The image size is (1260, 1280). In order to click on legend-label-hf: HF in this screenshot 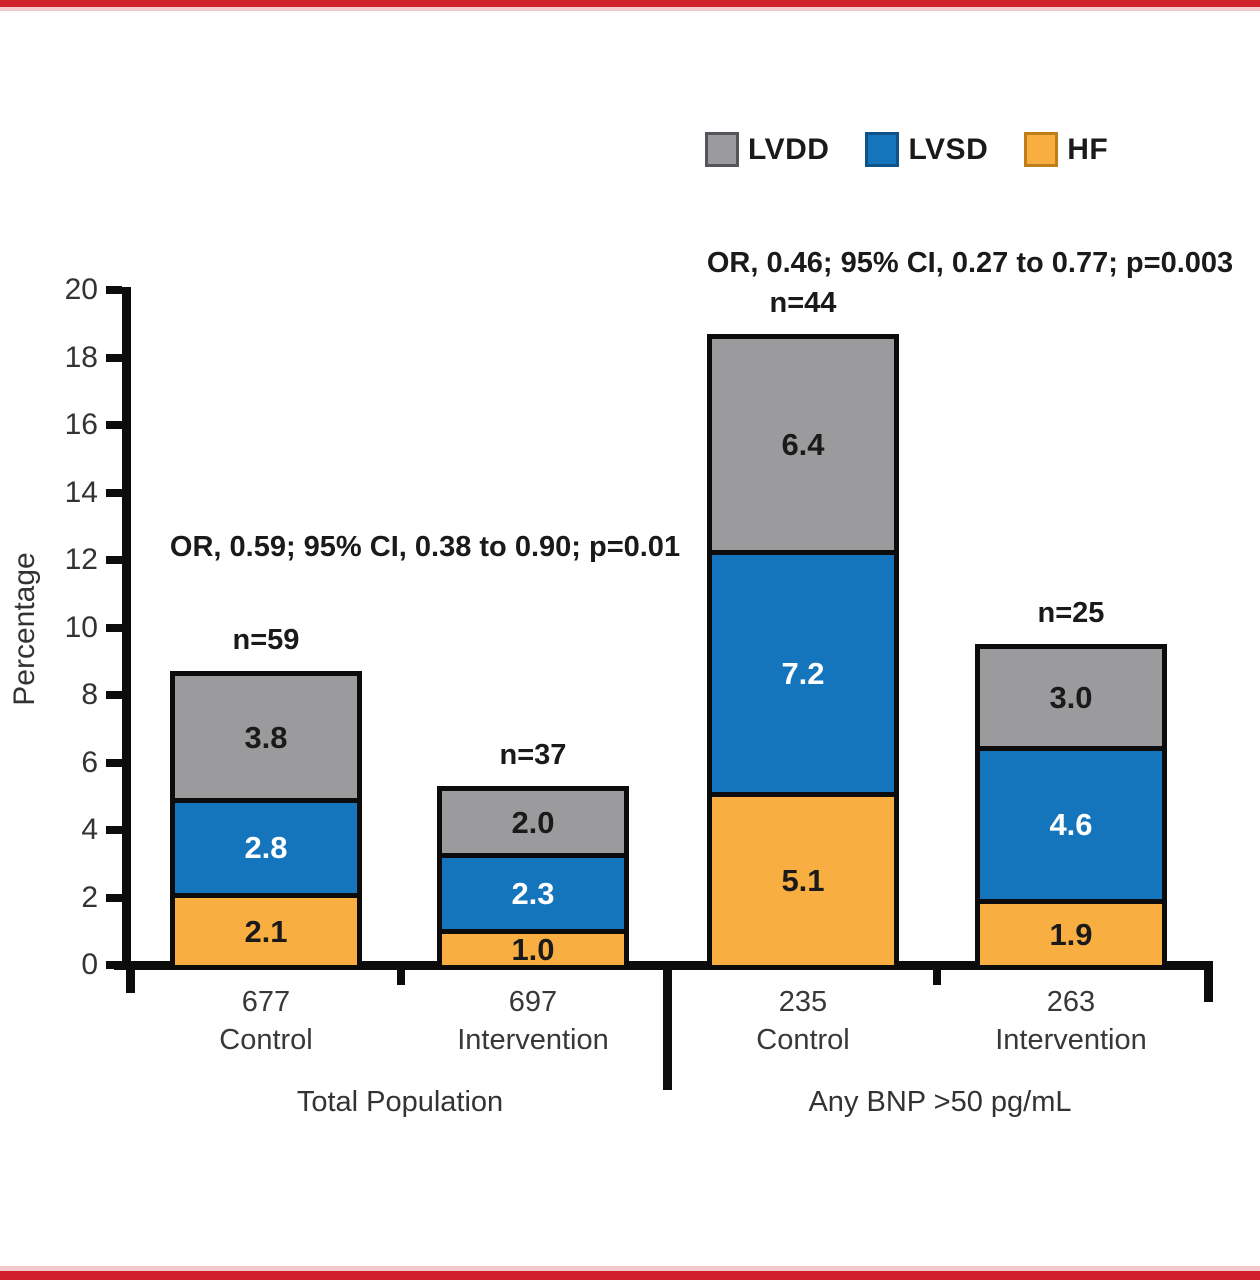, I will do `click(1088, 149)`.